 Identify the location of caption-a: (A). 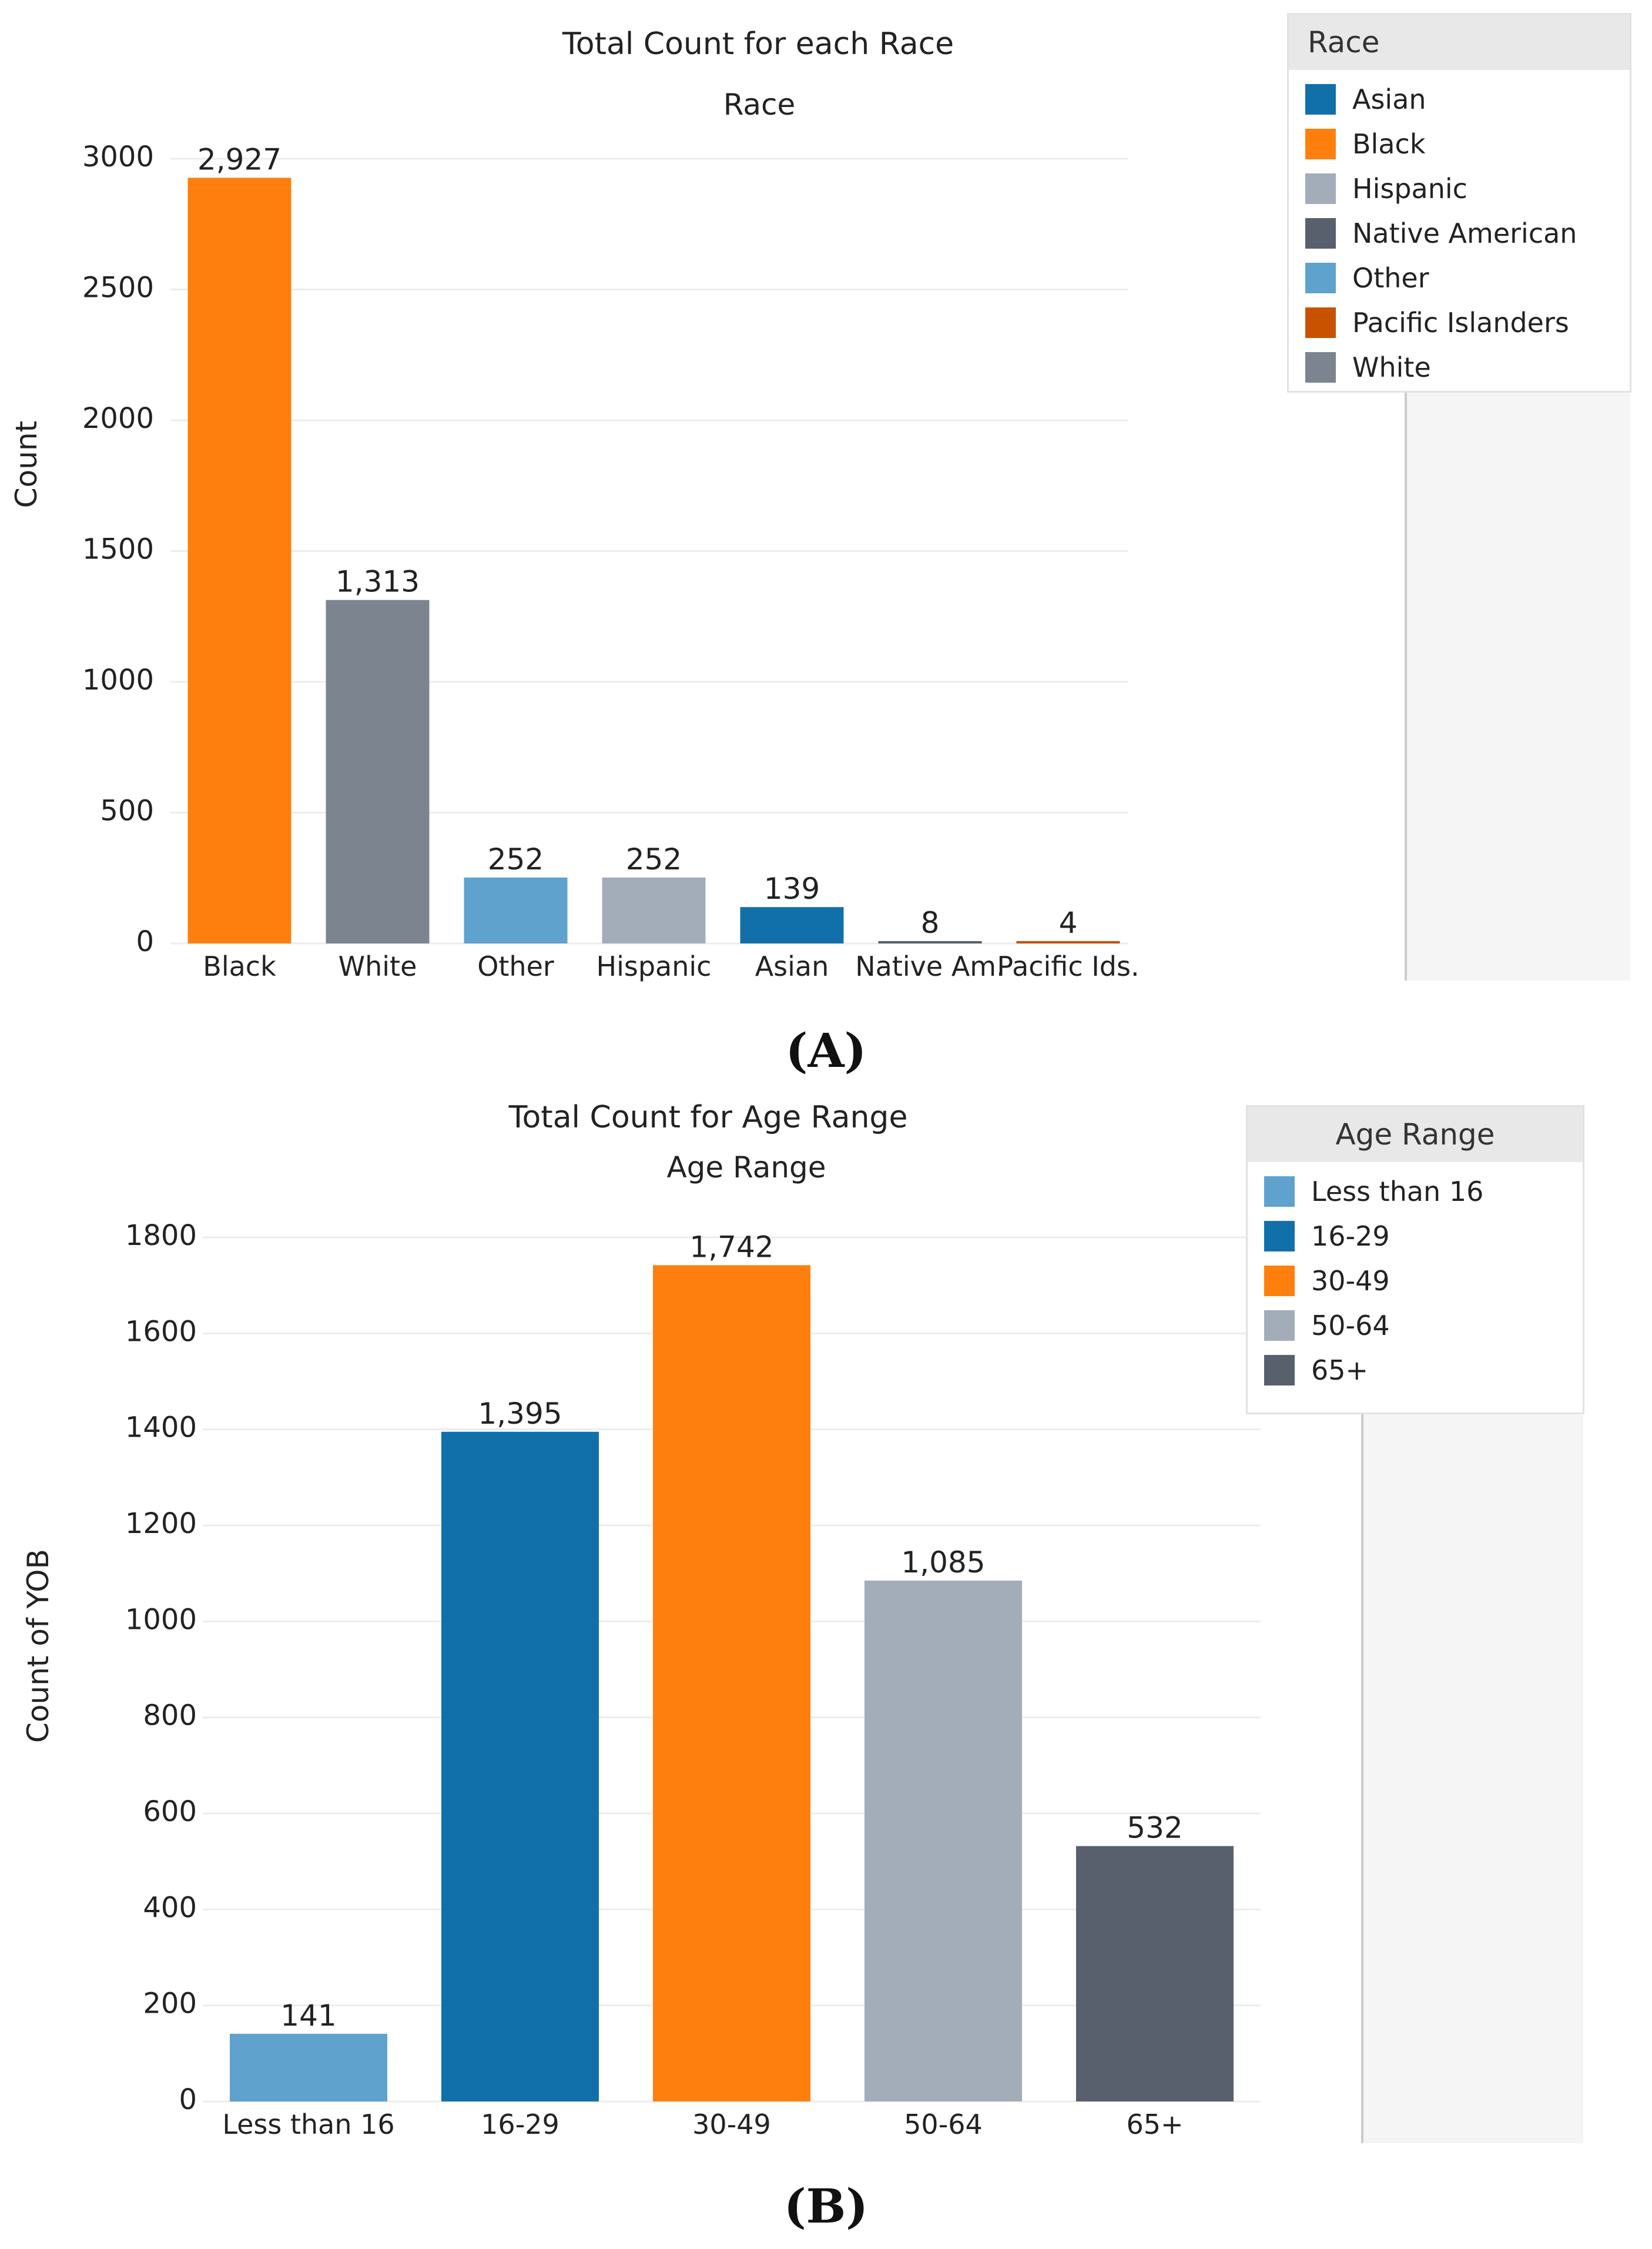
(826, 1050).